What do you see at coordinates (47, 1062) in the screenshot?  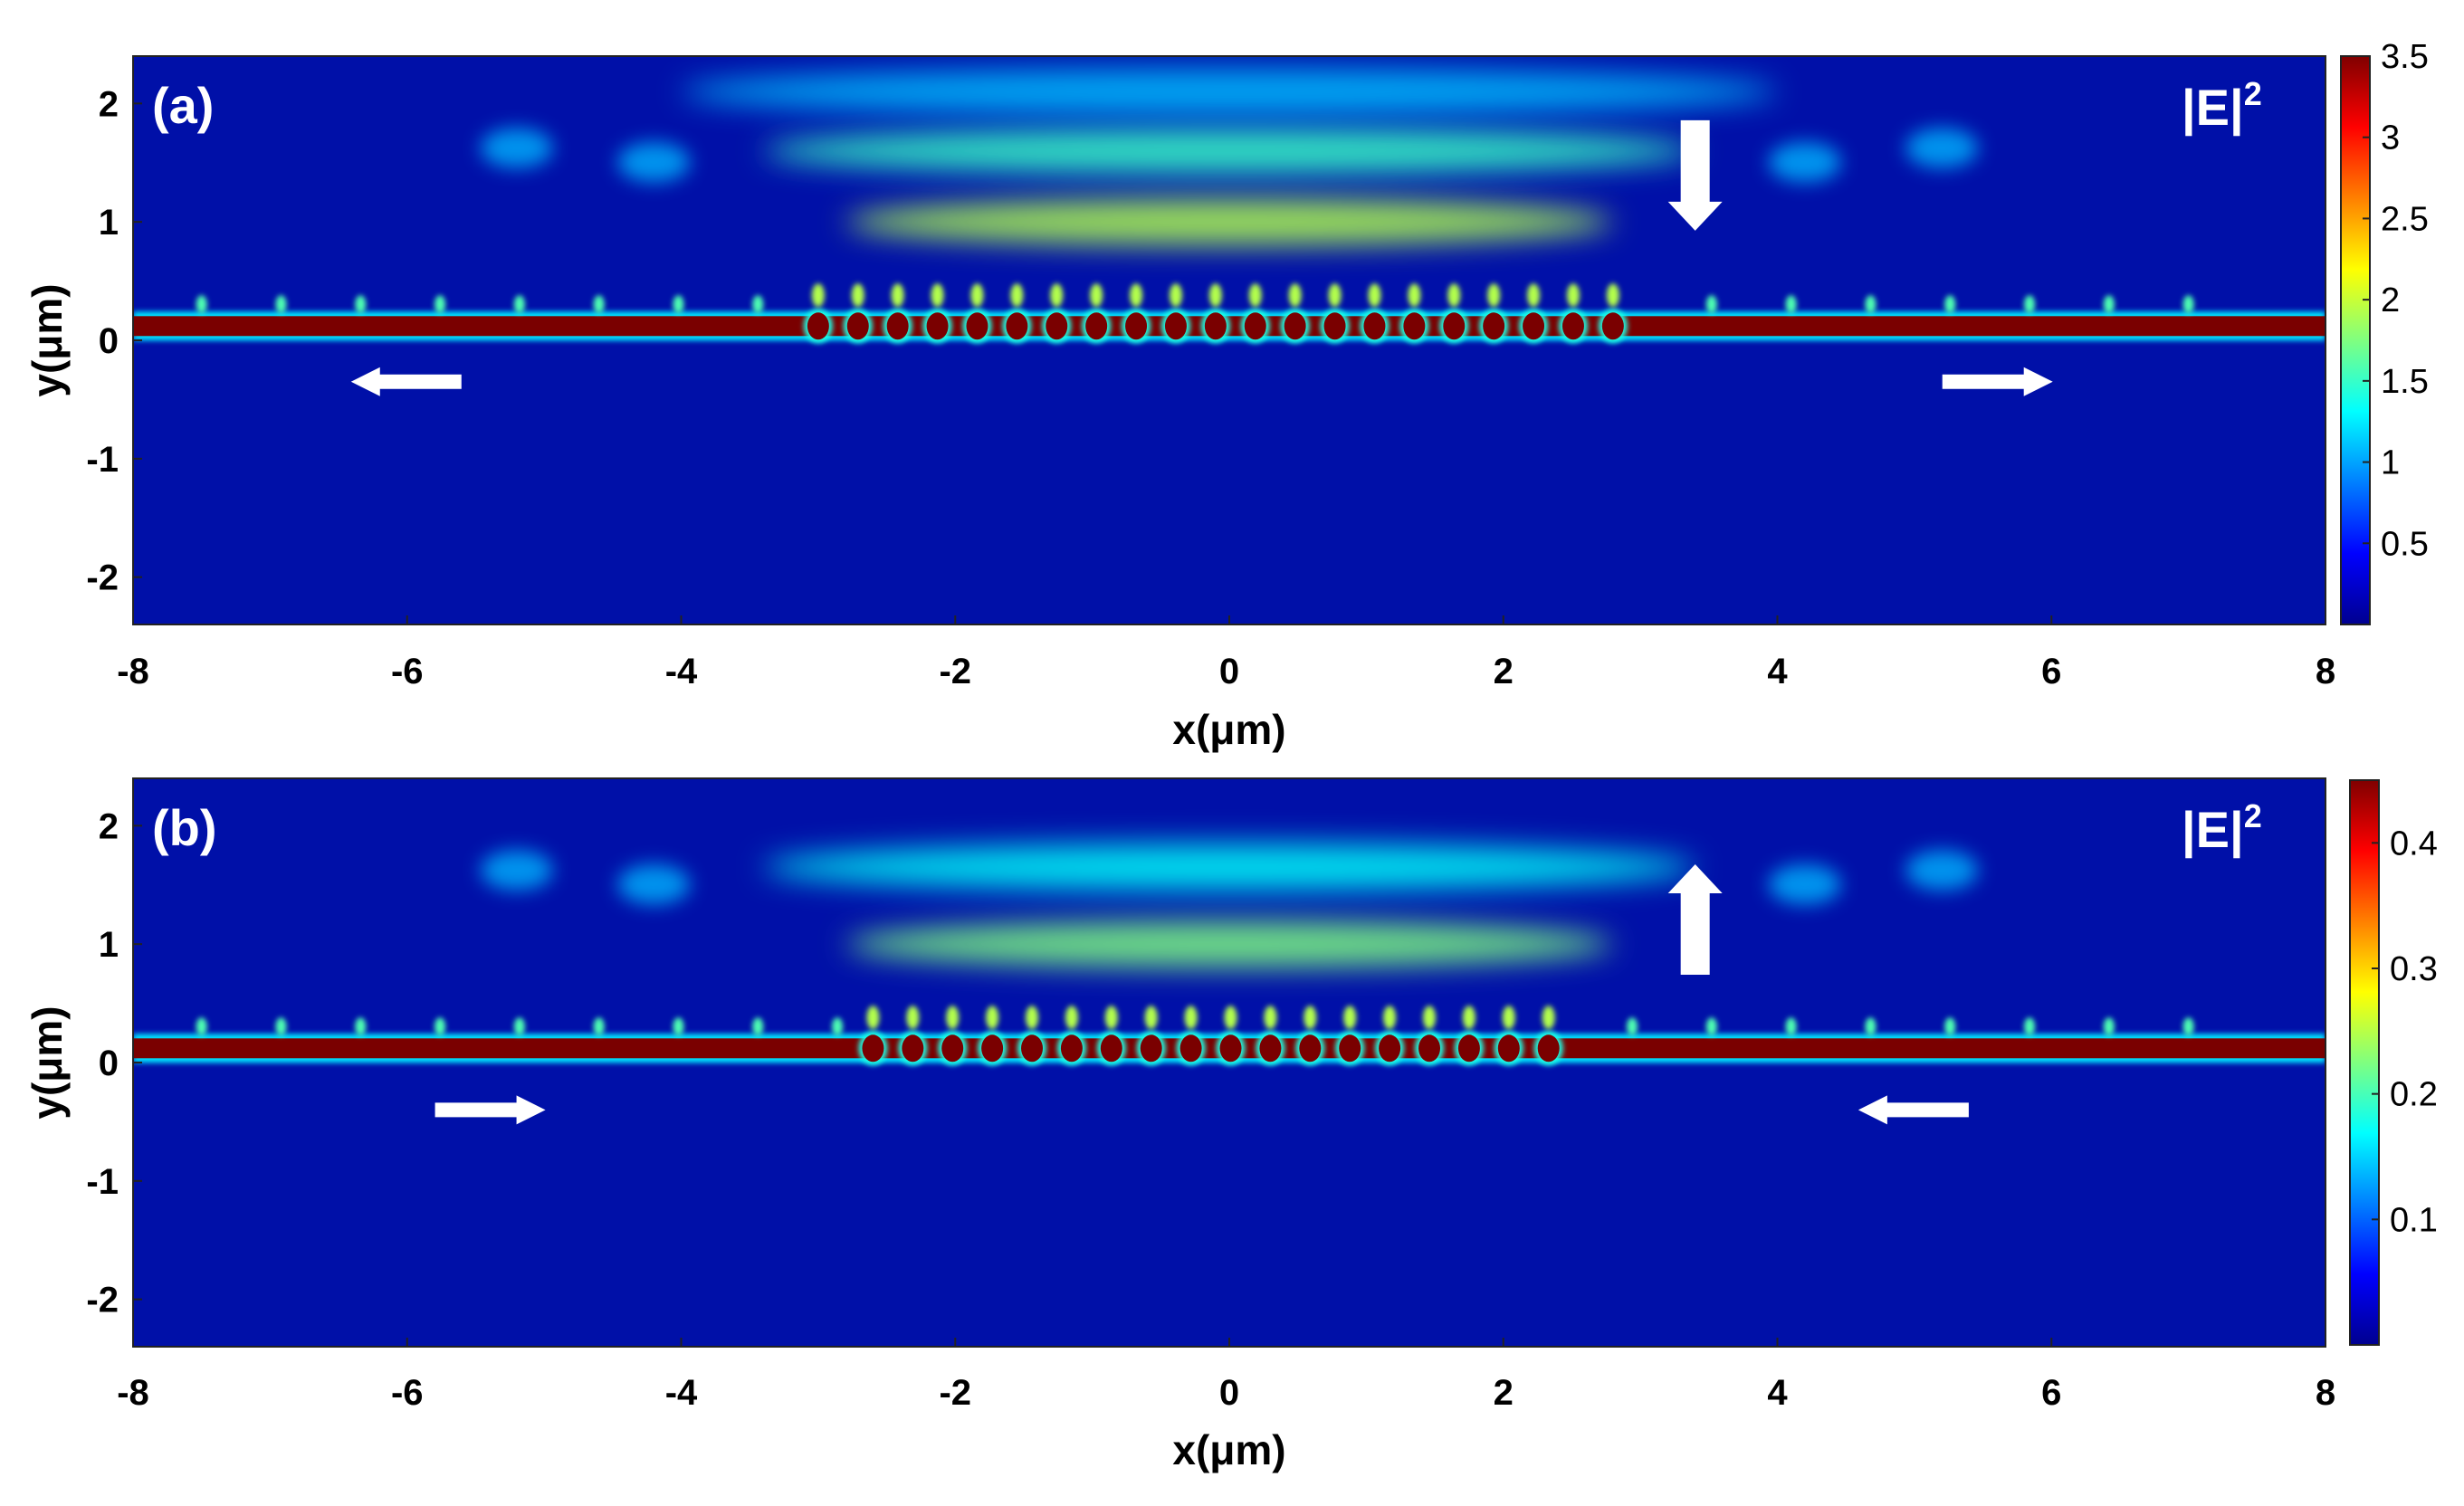 I see `y-axis-label-b: y(μm)` at bounding box center [47, 1062].